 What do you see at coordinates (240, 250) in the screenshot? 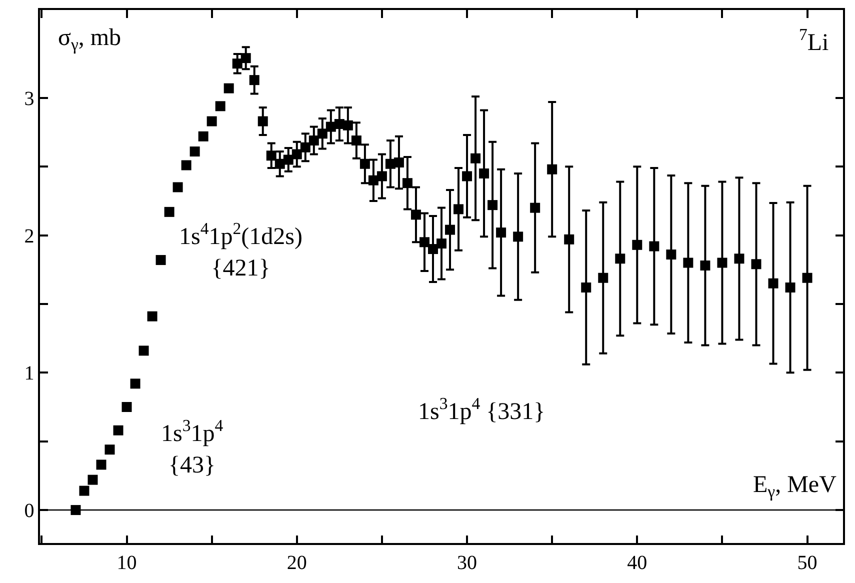
I see `annotation: 1s$^{4}$1p$^{2}$(1d2s) {421}` at bounding box center [240, 250].